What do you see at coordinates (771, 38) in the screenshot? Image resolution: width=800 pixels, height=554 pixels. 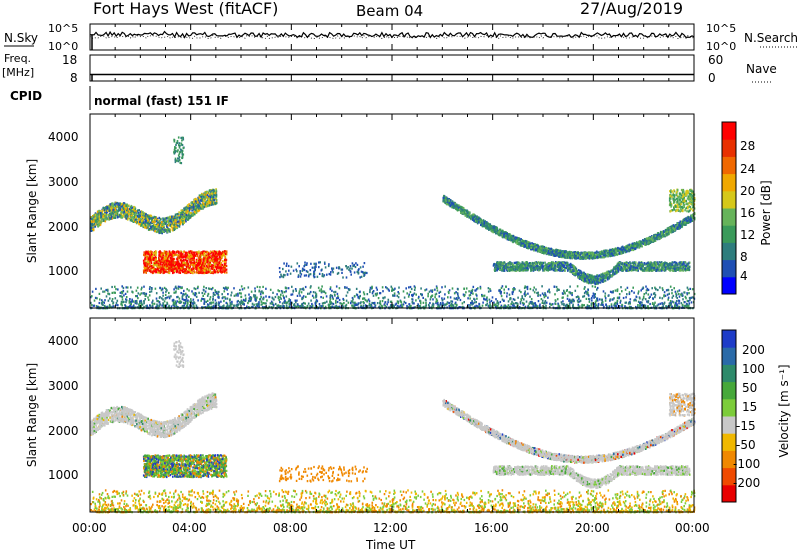 I see `noise-right-label: N.Search` at bounding box center [771, 38].